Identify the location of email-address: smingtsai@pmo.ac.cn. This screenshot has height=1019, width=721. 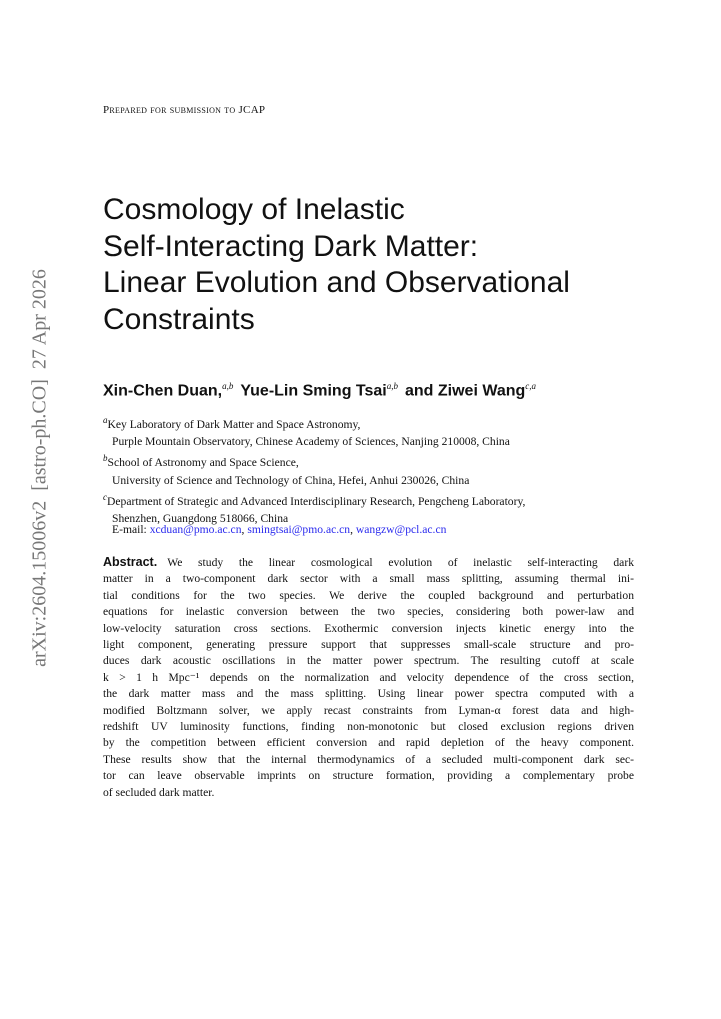
(299, 529).